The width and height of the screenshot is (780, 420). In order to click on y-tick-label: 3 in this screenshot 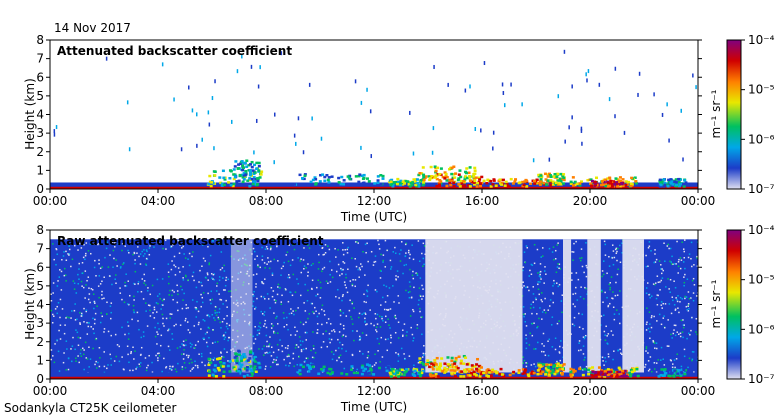, I will do `click(40, 323)`.